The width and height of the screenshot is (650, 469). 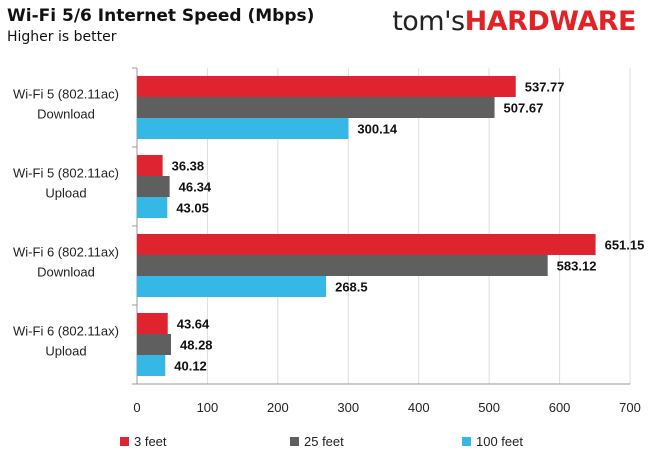 I want to click on data-label: 268.5, so click(x=351, y=287).